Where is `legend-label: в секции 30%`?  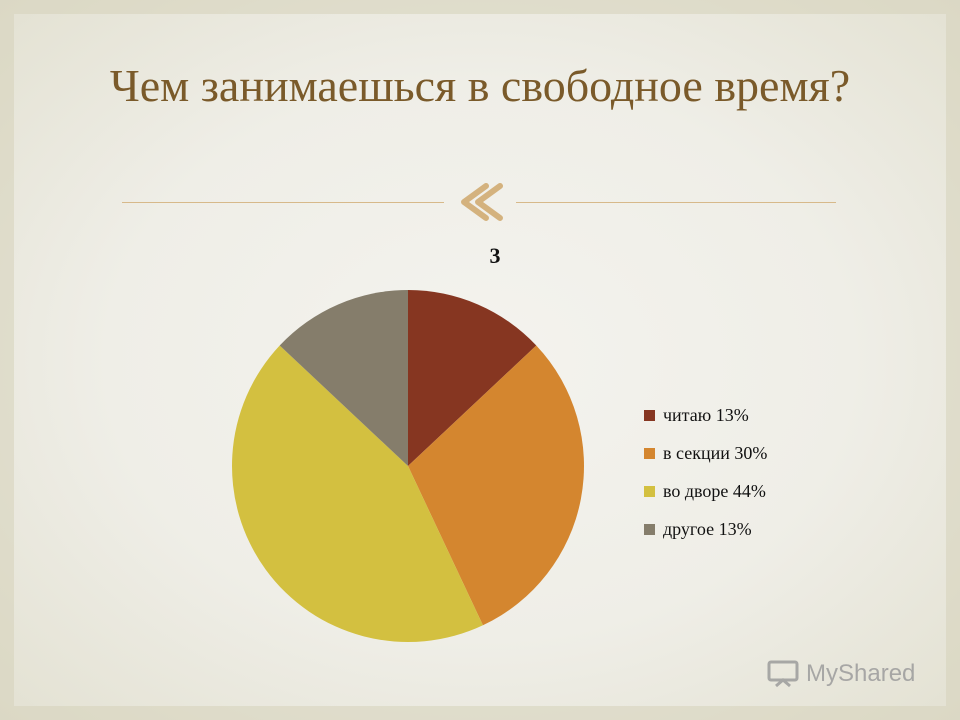
legend-label: в секции 30% is located at coordinates (715, 452).